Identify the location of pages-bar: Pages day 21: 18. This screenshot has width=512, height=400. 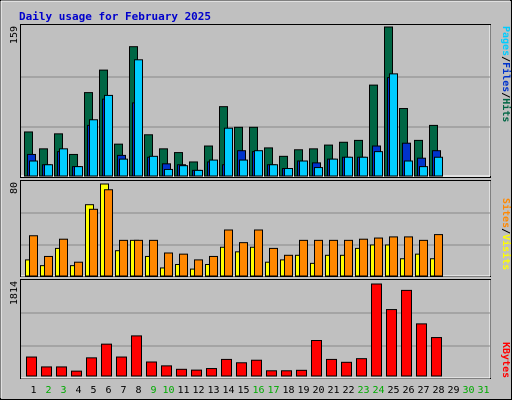
(333, 167).